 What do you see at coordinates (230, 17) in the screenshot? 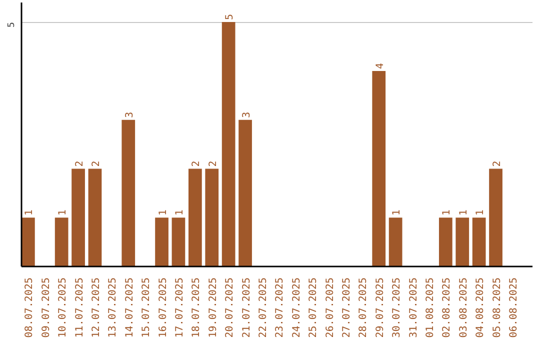
I see `data-label: 5` at bounding box center [230, 17].